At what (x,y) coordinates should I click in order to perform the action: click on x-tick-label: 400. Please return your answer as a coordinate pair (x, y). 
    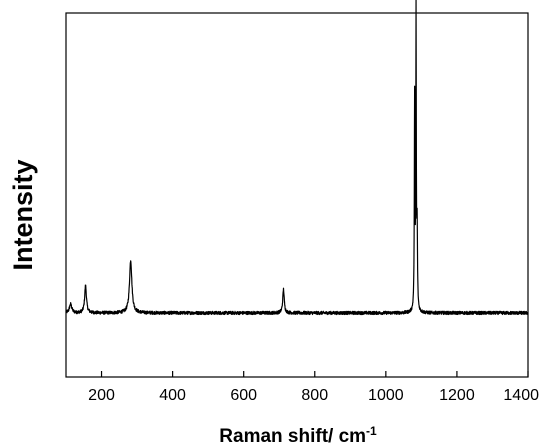
    Looking at the image, I should click on (172, 395).